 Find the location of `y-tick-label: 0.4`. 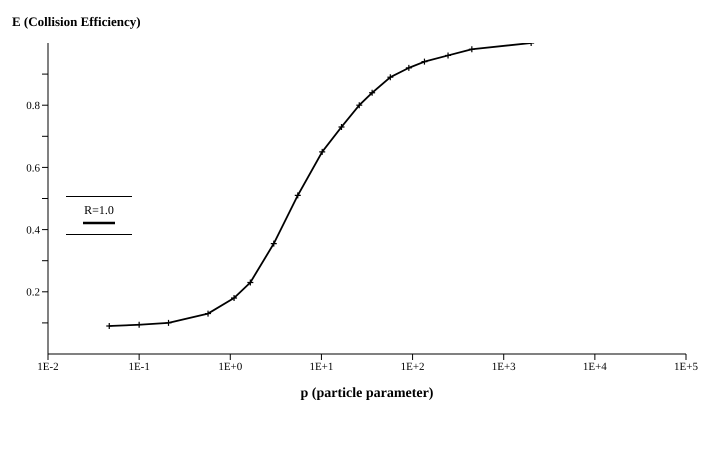

y-tick-label: 0.4 is located at coordinates (33, 230).